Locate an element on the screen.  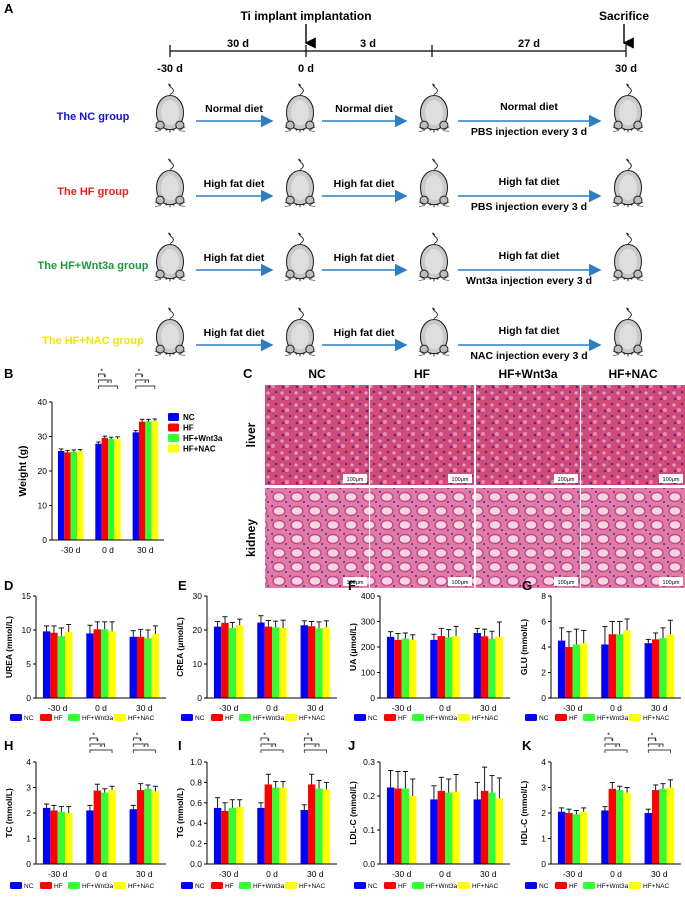
histology-column-label: HF is located at coordinates (422, 374).